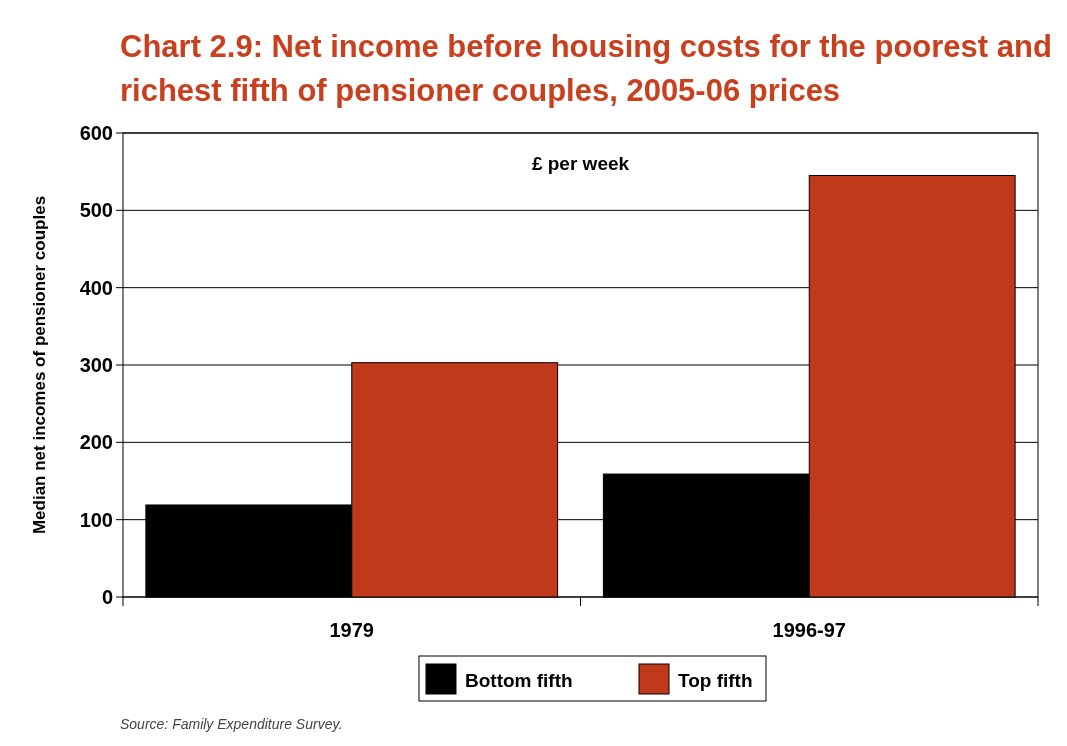 This screenshot has width=1067, height=746. Describe the element at coordinates (96, 365) in the screenshot. I see `y-tick-label: 300` at that location.